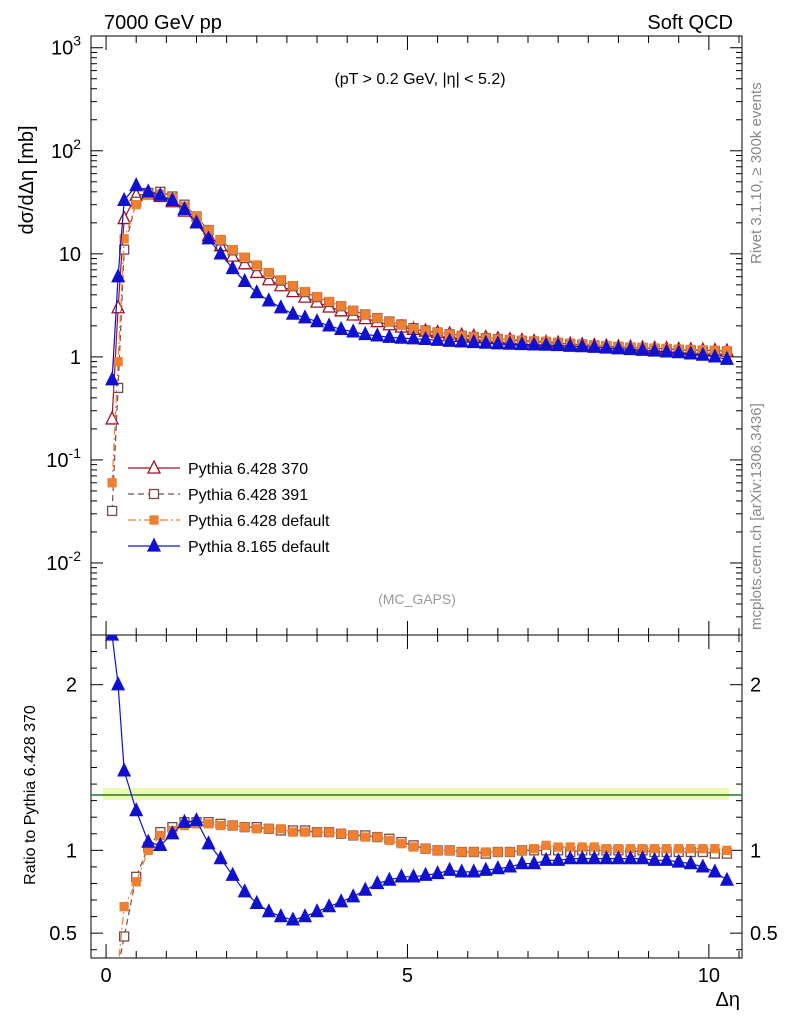 The width and height of the screenshot is (786, 1024). Describe the element at coordinates (690, 23) in the screenshot. I see `header-right: Soft QCD` at that location.